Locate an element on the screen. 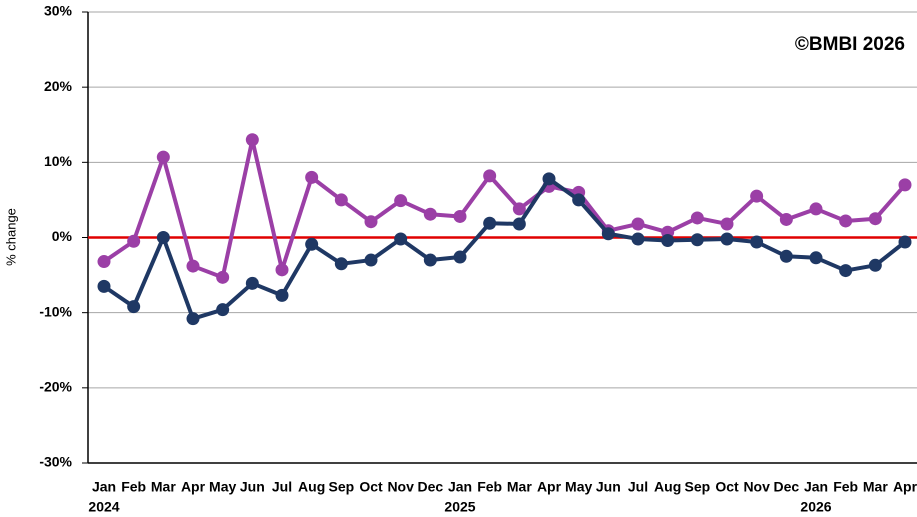  y-tick-label: 20% is located at coordinates (58, 86).